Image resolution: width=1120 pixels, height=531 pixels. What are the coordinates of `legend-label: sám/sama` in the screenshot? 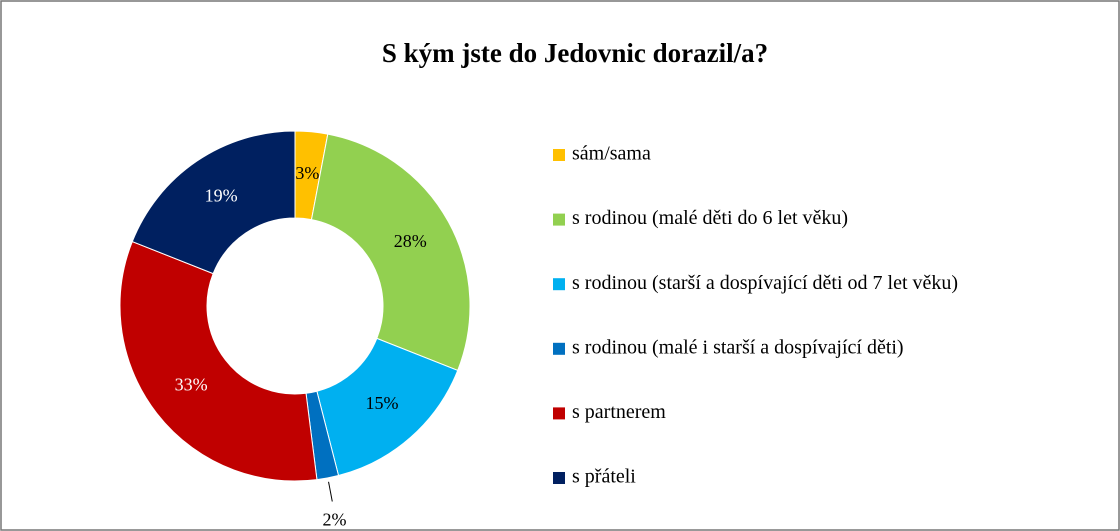 It's located at (611, 154).